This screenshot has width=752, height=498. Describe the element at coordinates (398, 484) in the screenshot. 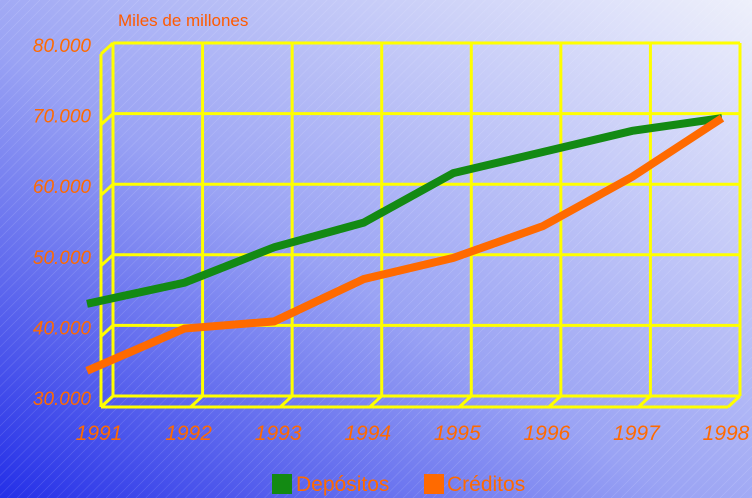

I see `legend: Depósitos Créditos` at that location.